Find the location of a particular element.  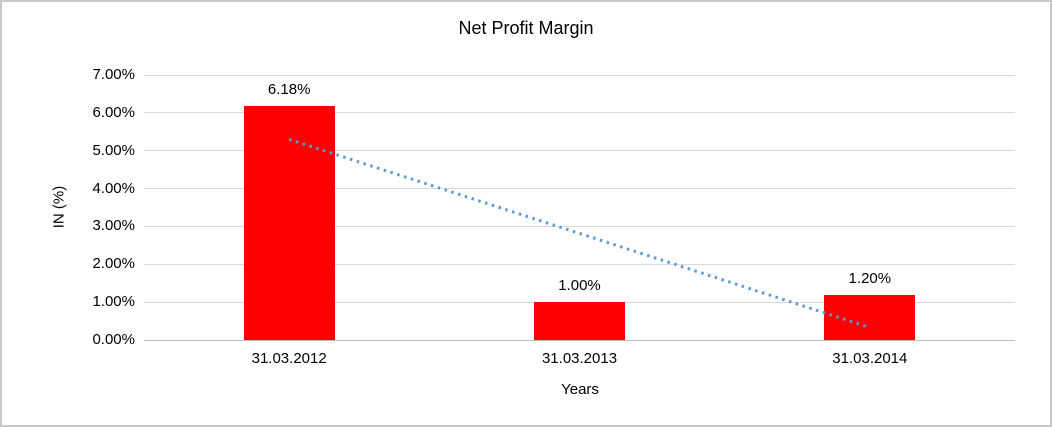

chart-title: Net Profit Margin is located at coordinates (526, 28).